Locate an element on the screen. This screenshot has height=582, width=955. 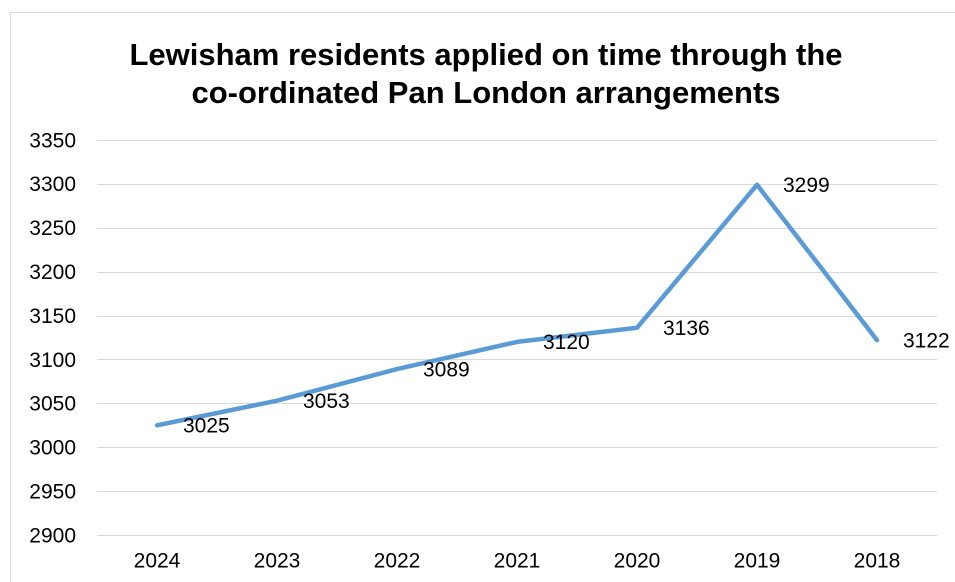
x-tick-label: 2023 is located at coordinates (277, 560).